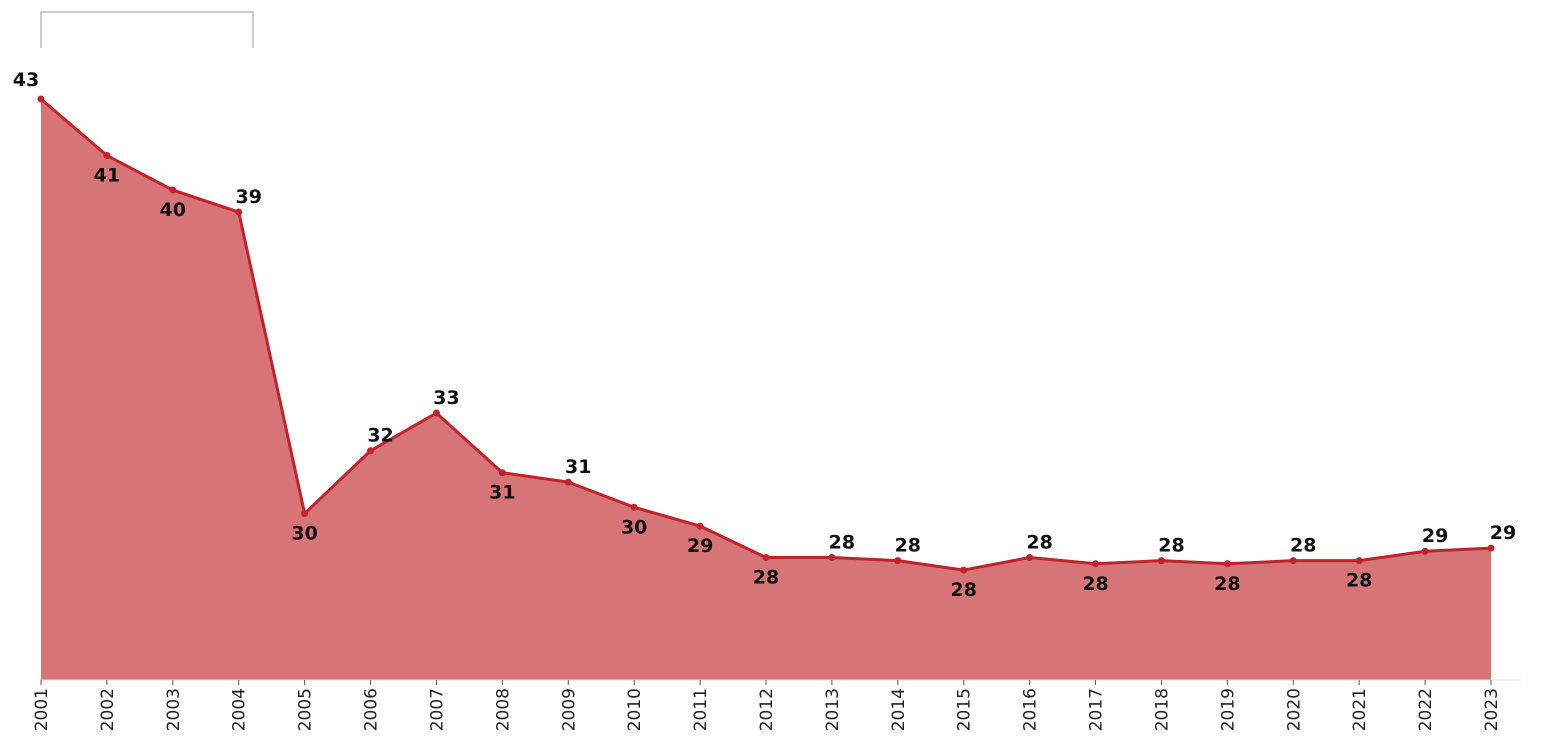 This screenshot has height=745, width=1551. Describe the element at coordinates (173, 210) in the screenshot. I see `value-label: 40` at that location.